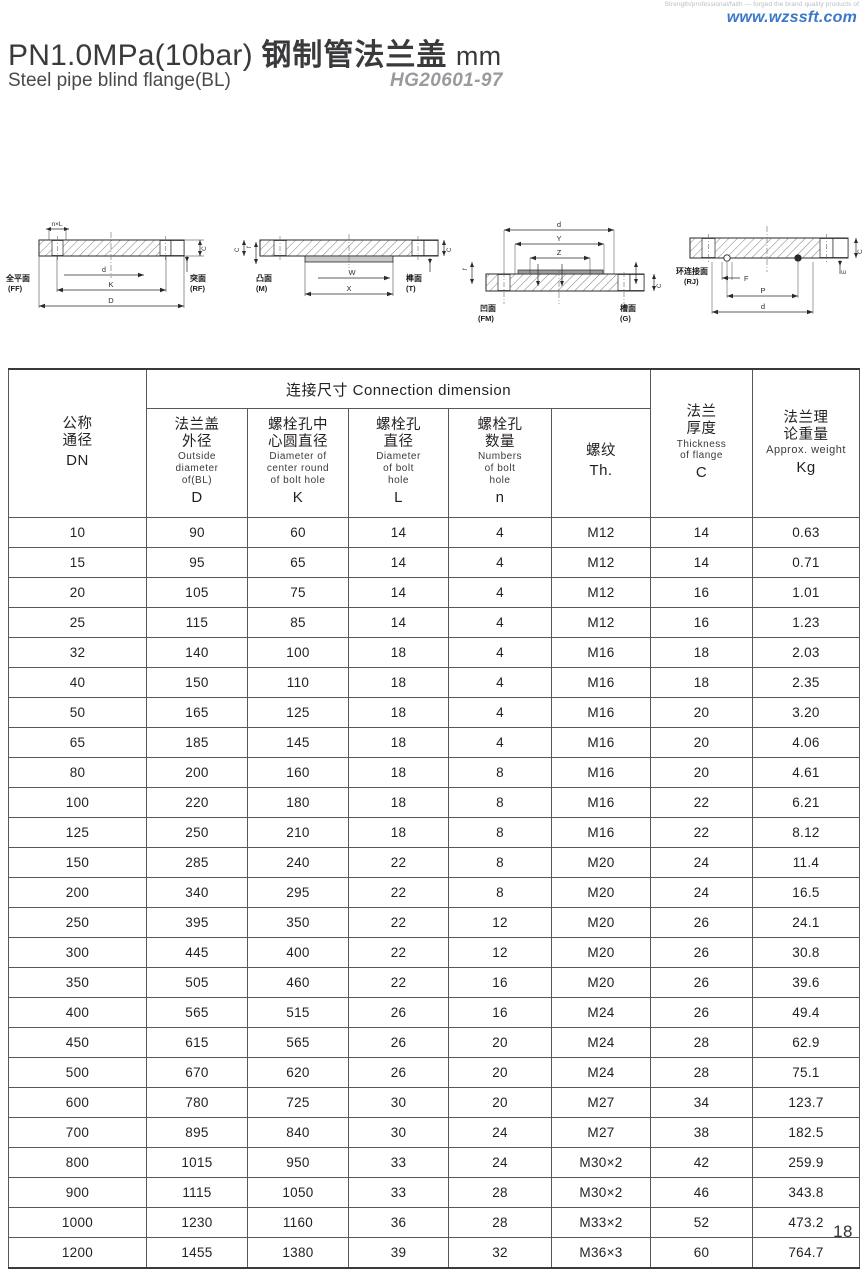 This screenshot has height=1269, width=867. What do you see at coordinates (601, 622) in the screenshot?
I see `cell-Th: M12` at bounding box center [601, 622].